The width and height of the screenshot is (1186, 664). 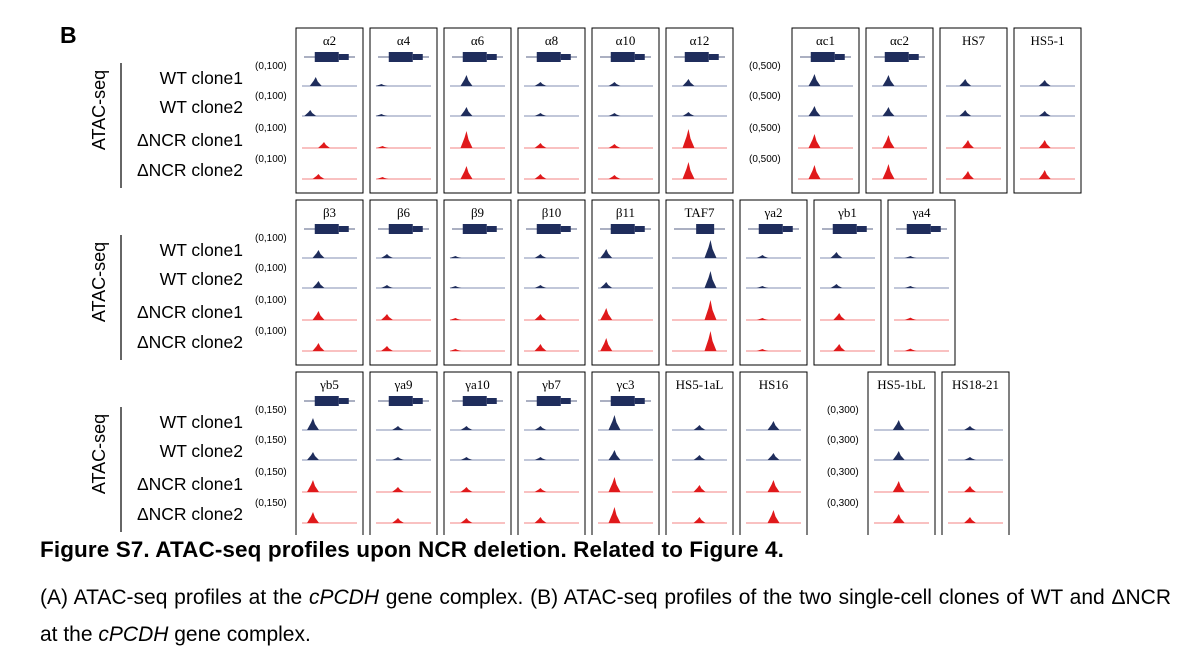 What do you see at coordinates (329, 40) in the screenshot?
I see `gene-label: α2` at bounding box center [329, 40].